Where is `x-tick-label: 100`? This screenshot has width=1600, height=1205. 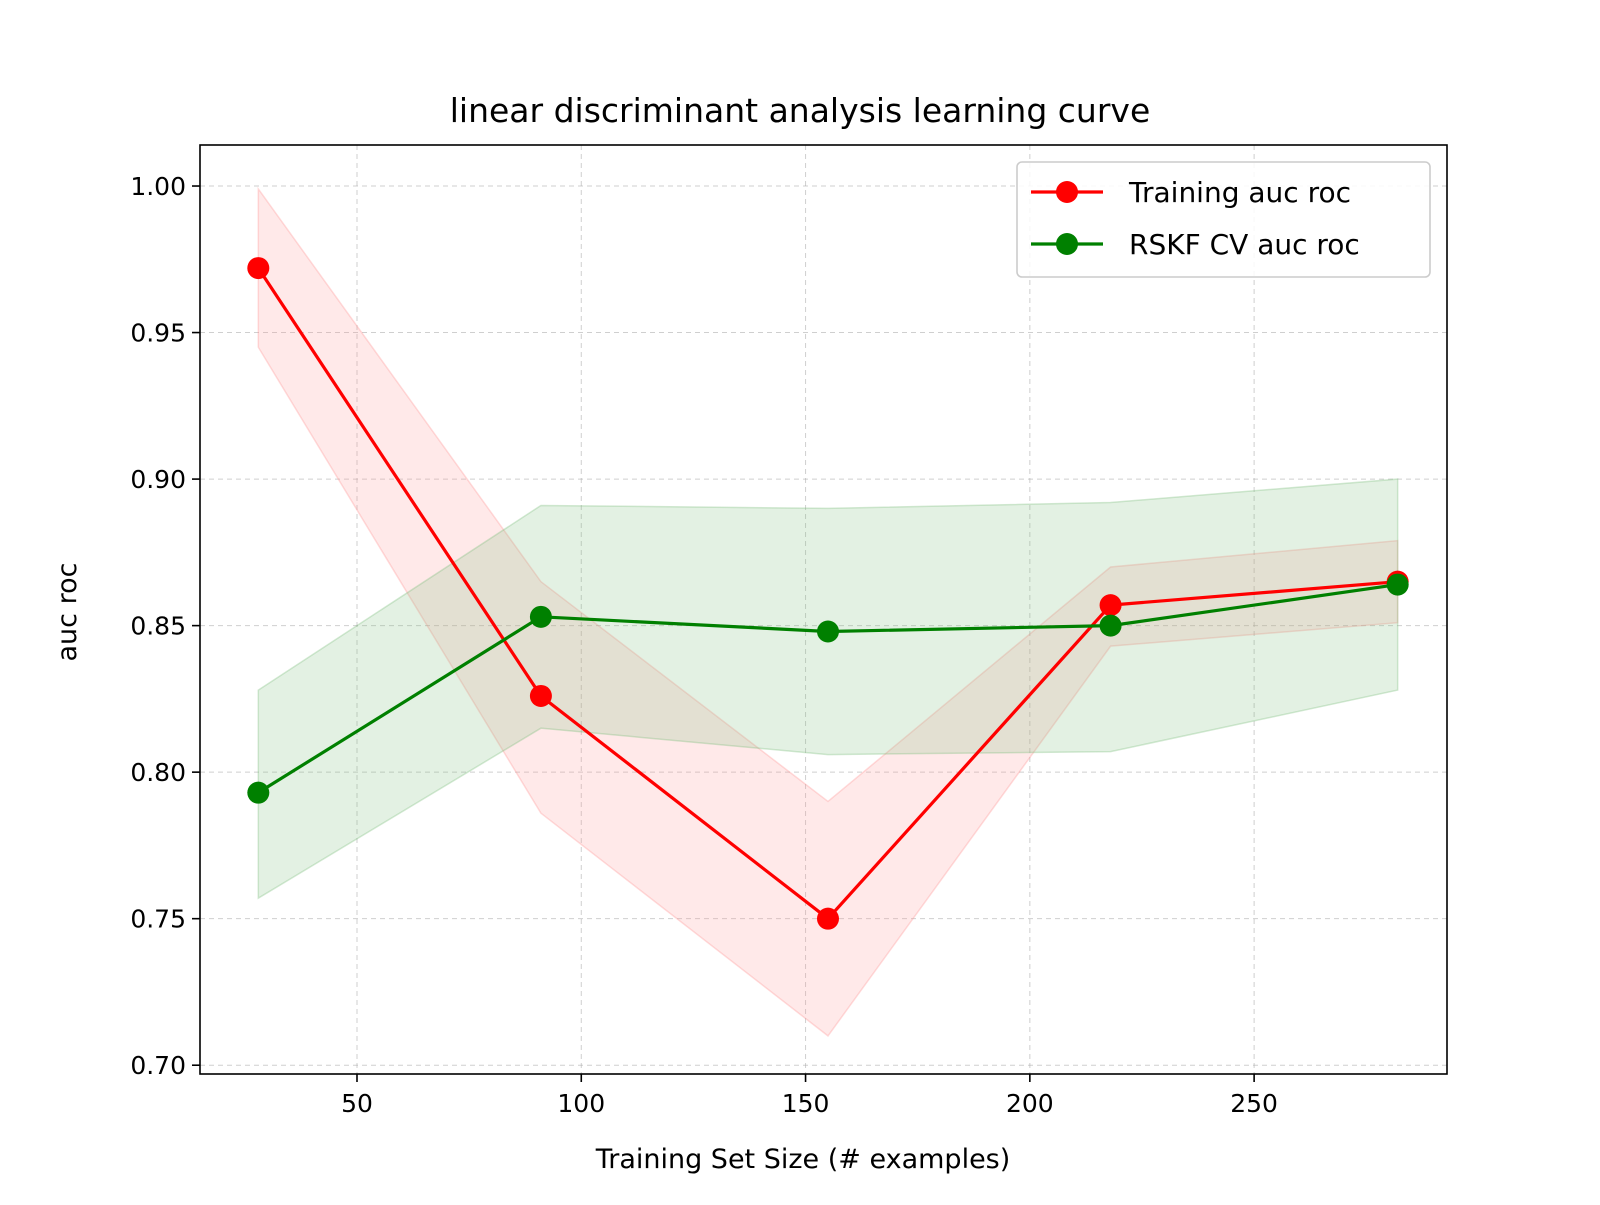 x-tick-label: 100 is located at coordinates (581, 1103).